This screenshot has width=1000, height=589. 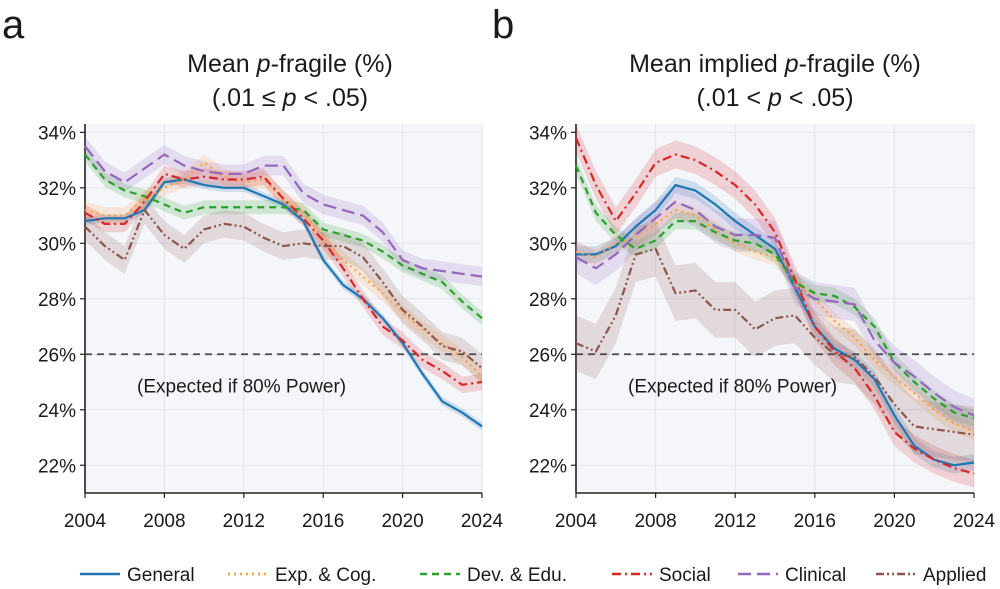 I want to click on panel-a-series-applied, so click(x=283, y=288).